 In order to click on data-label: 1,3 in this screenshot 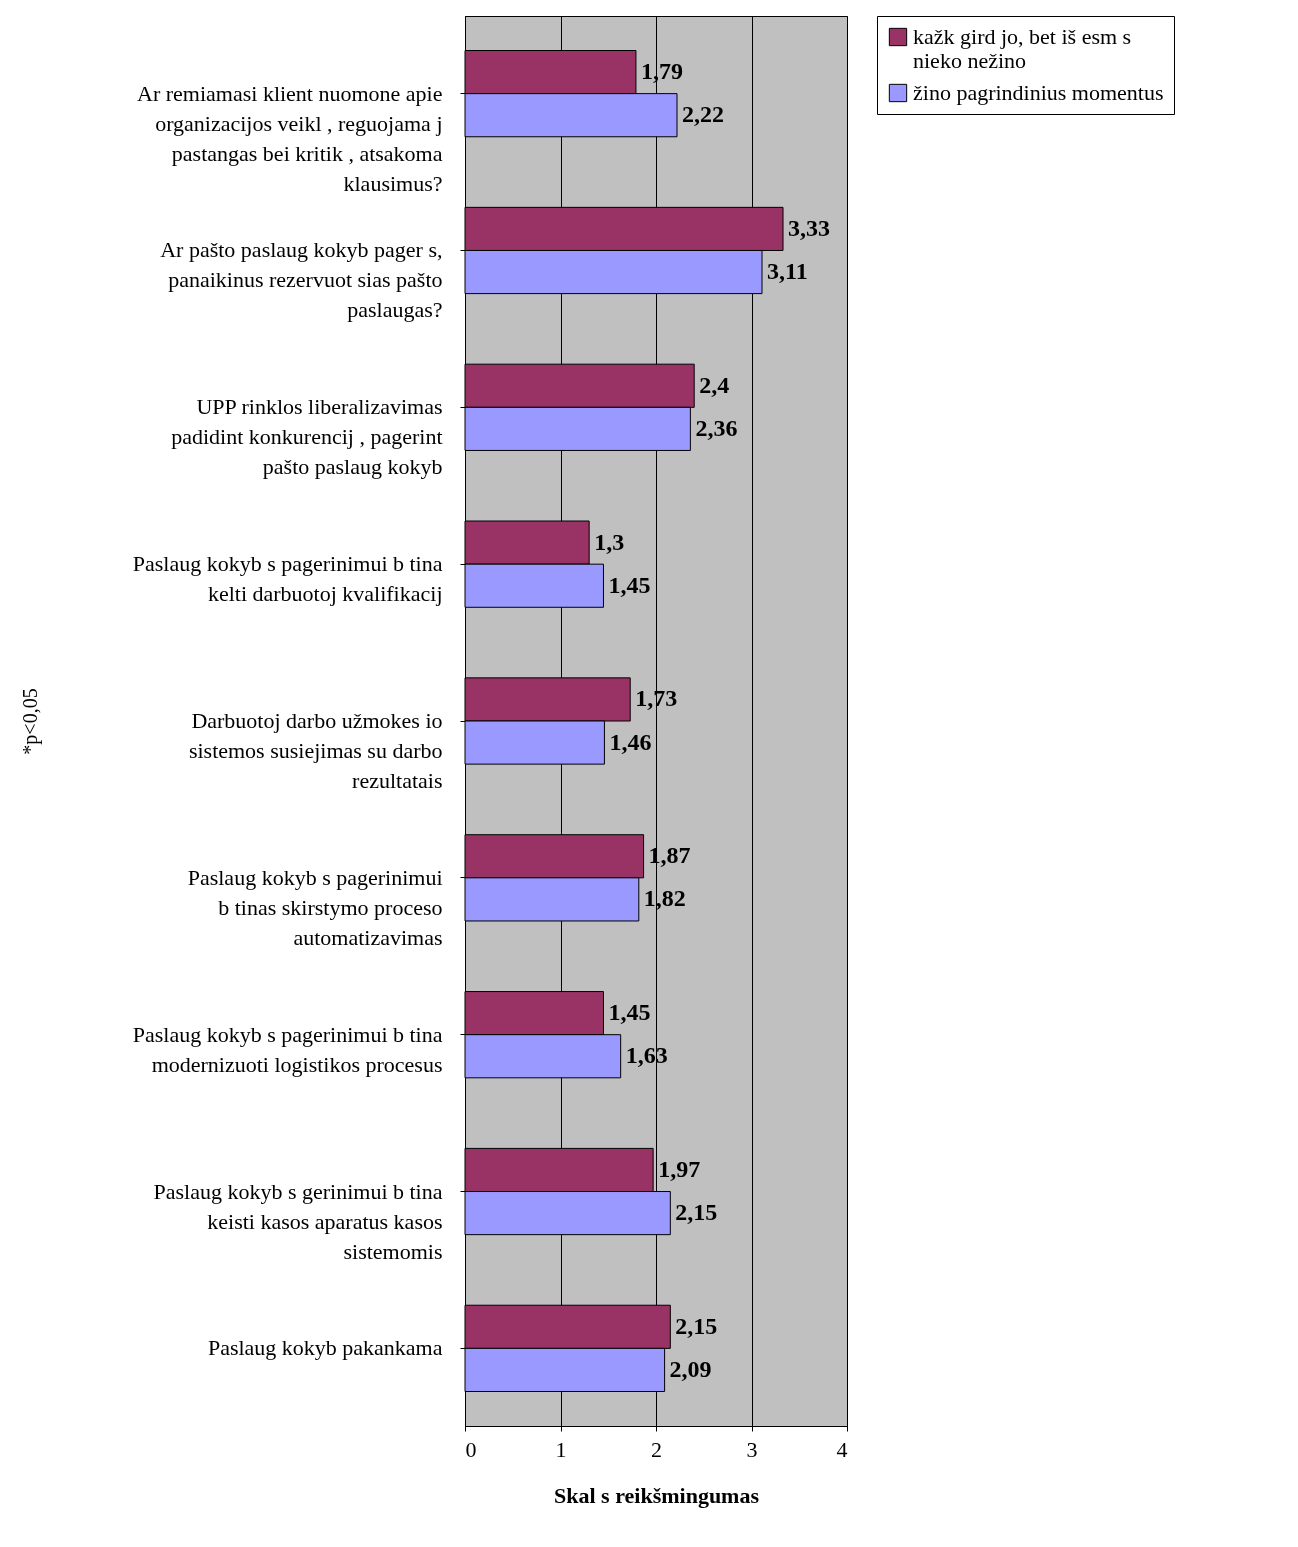, I will do `click(609, 541)`.